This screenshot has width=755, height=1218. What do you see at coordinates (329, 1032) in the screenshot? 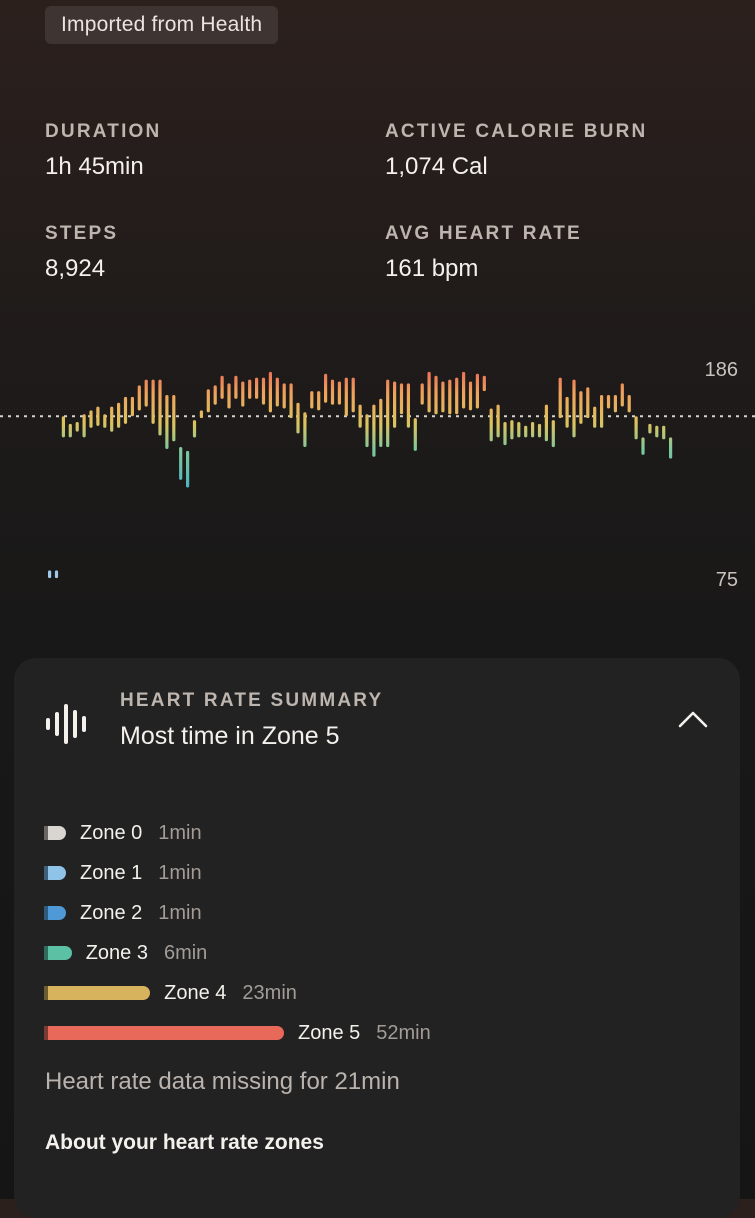
I see `zone-5-name: Zone 5` at bounding box center [329, 1032].